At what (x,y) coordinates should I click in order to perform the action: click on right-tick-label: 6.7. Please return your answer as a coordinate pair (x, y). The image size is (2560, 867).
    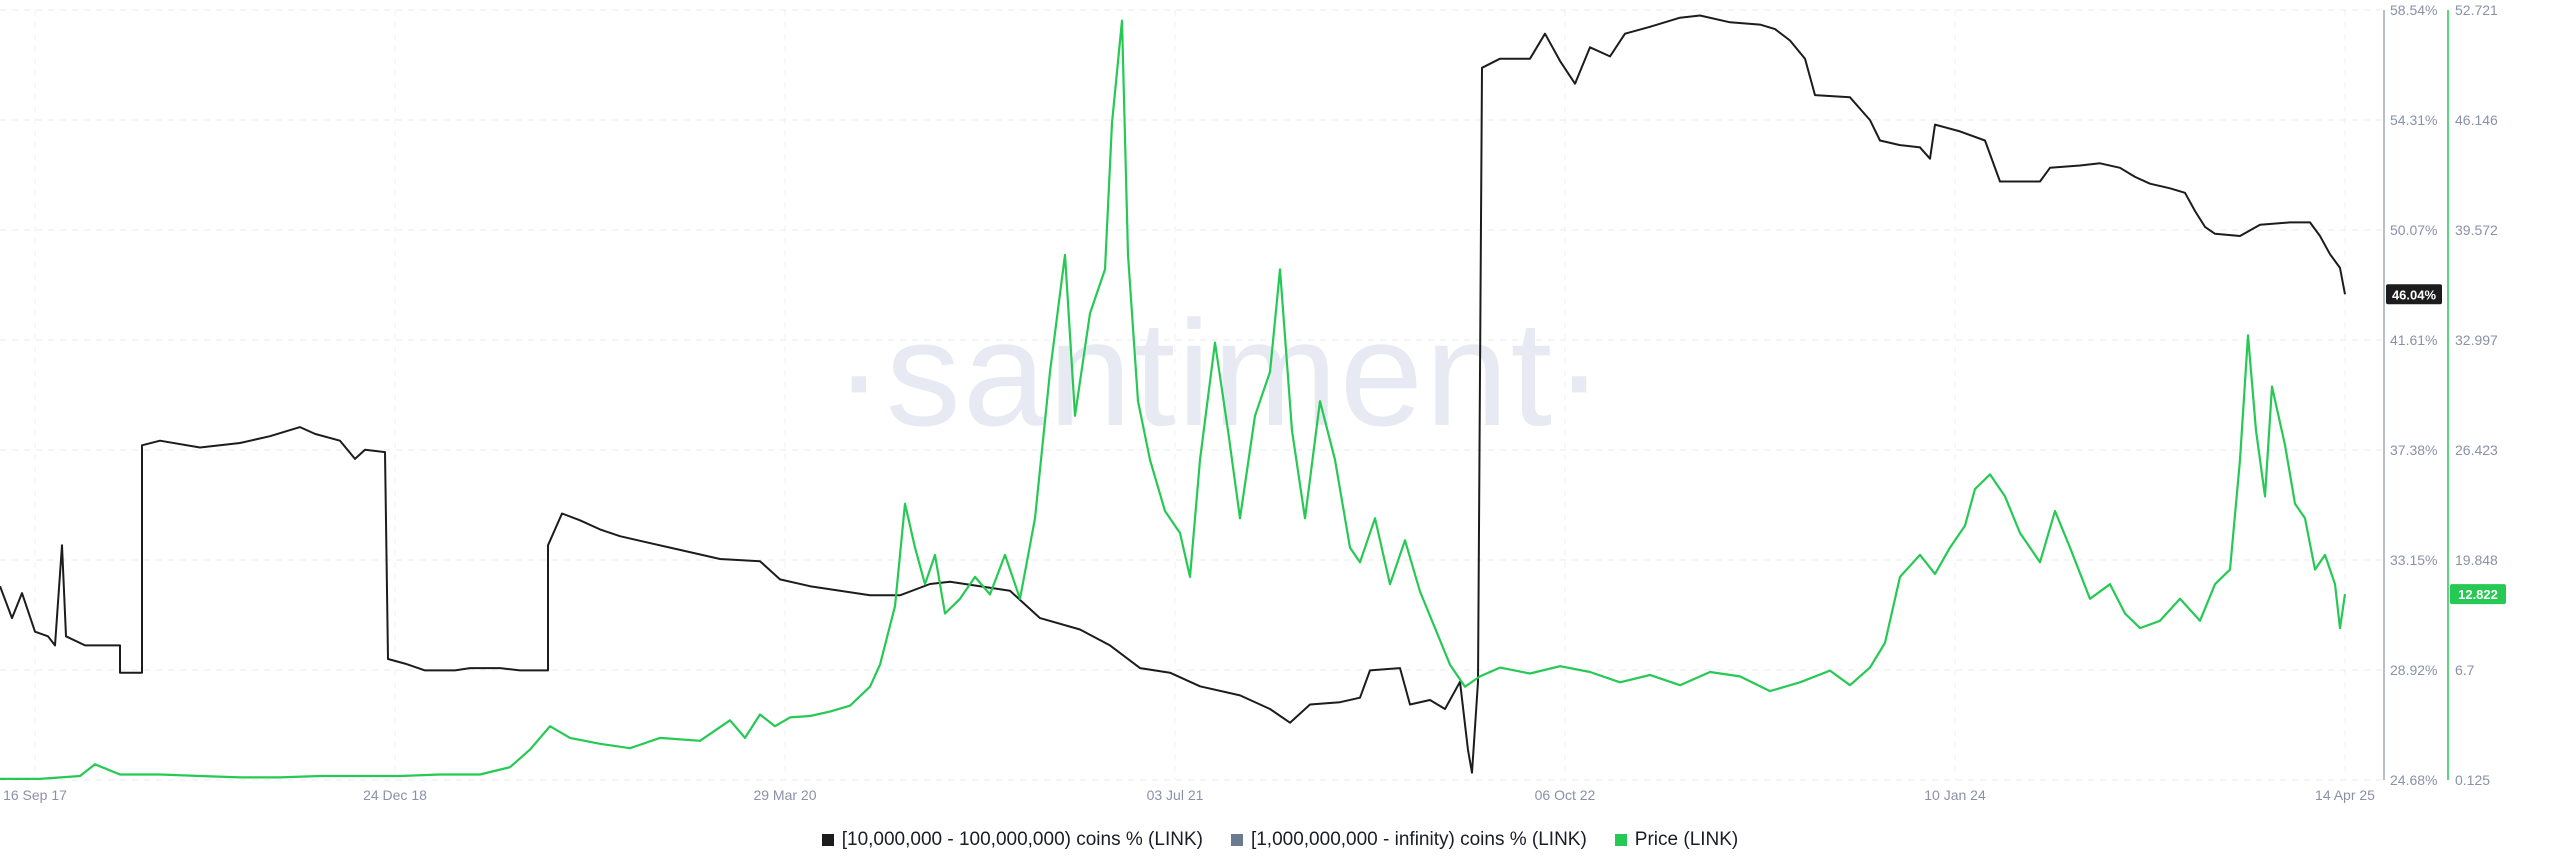
    Looking at the image, I should click on (2465, 670).